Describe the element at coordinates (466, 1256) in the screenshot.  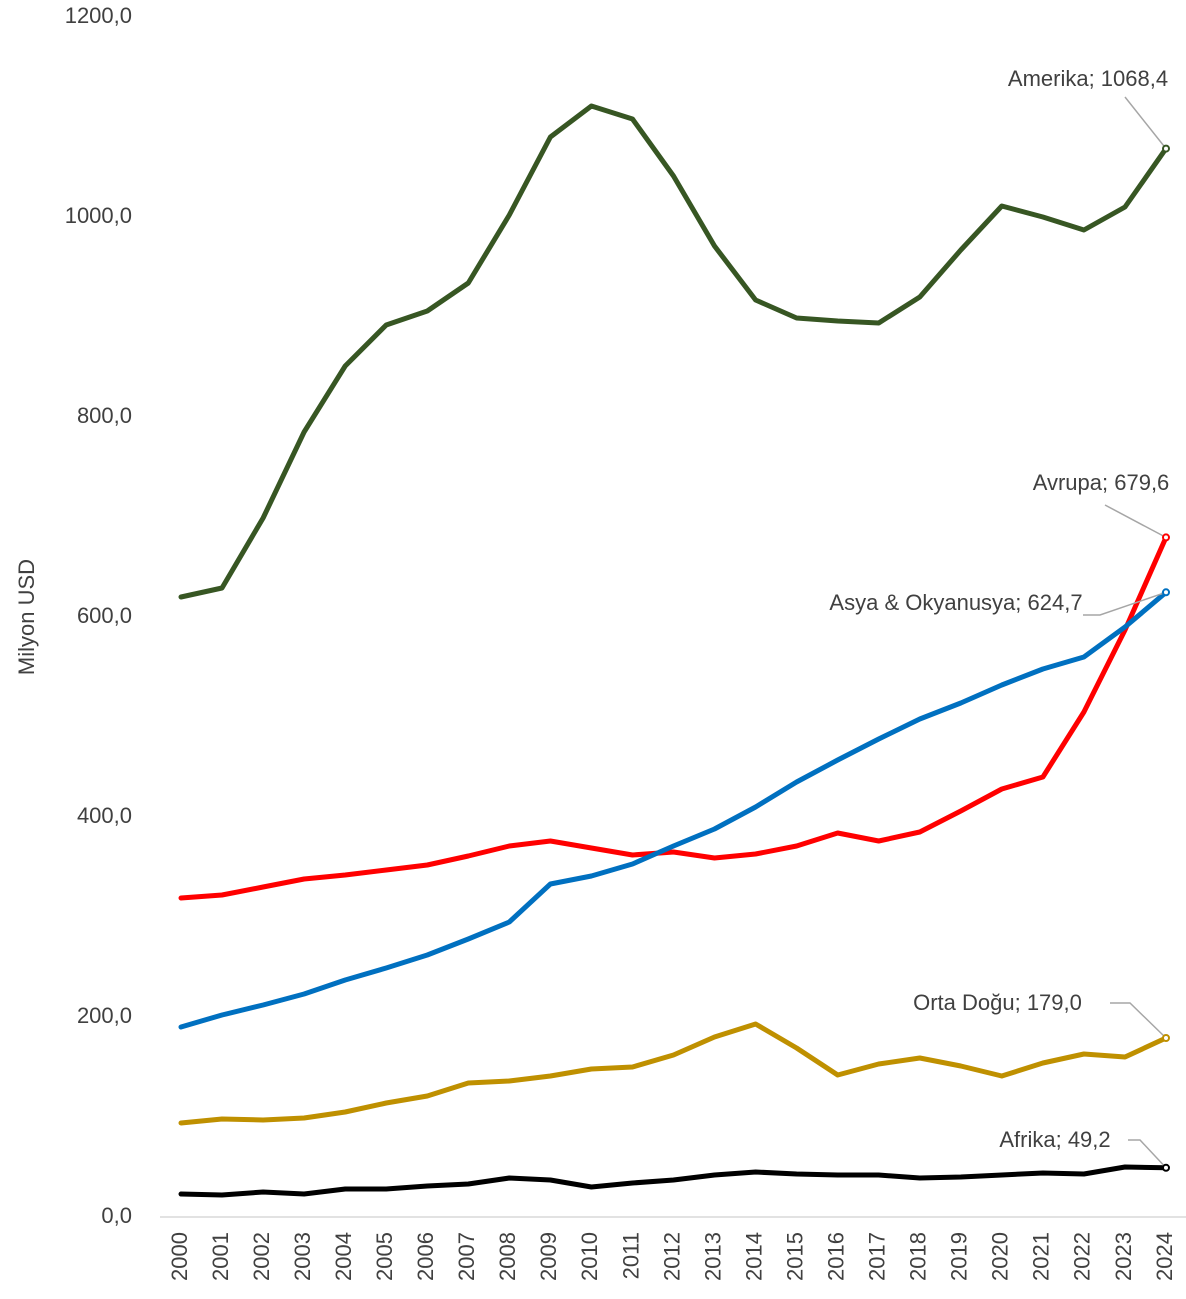
I see `x-tick-label: 2007` at that location.